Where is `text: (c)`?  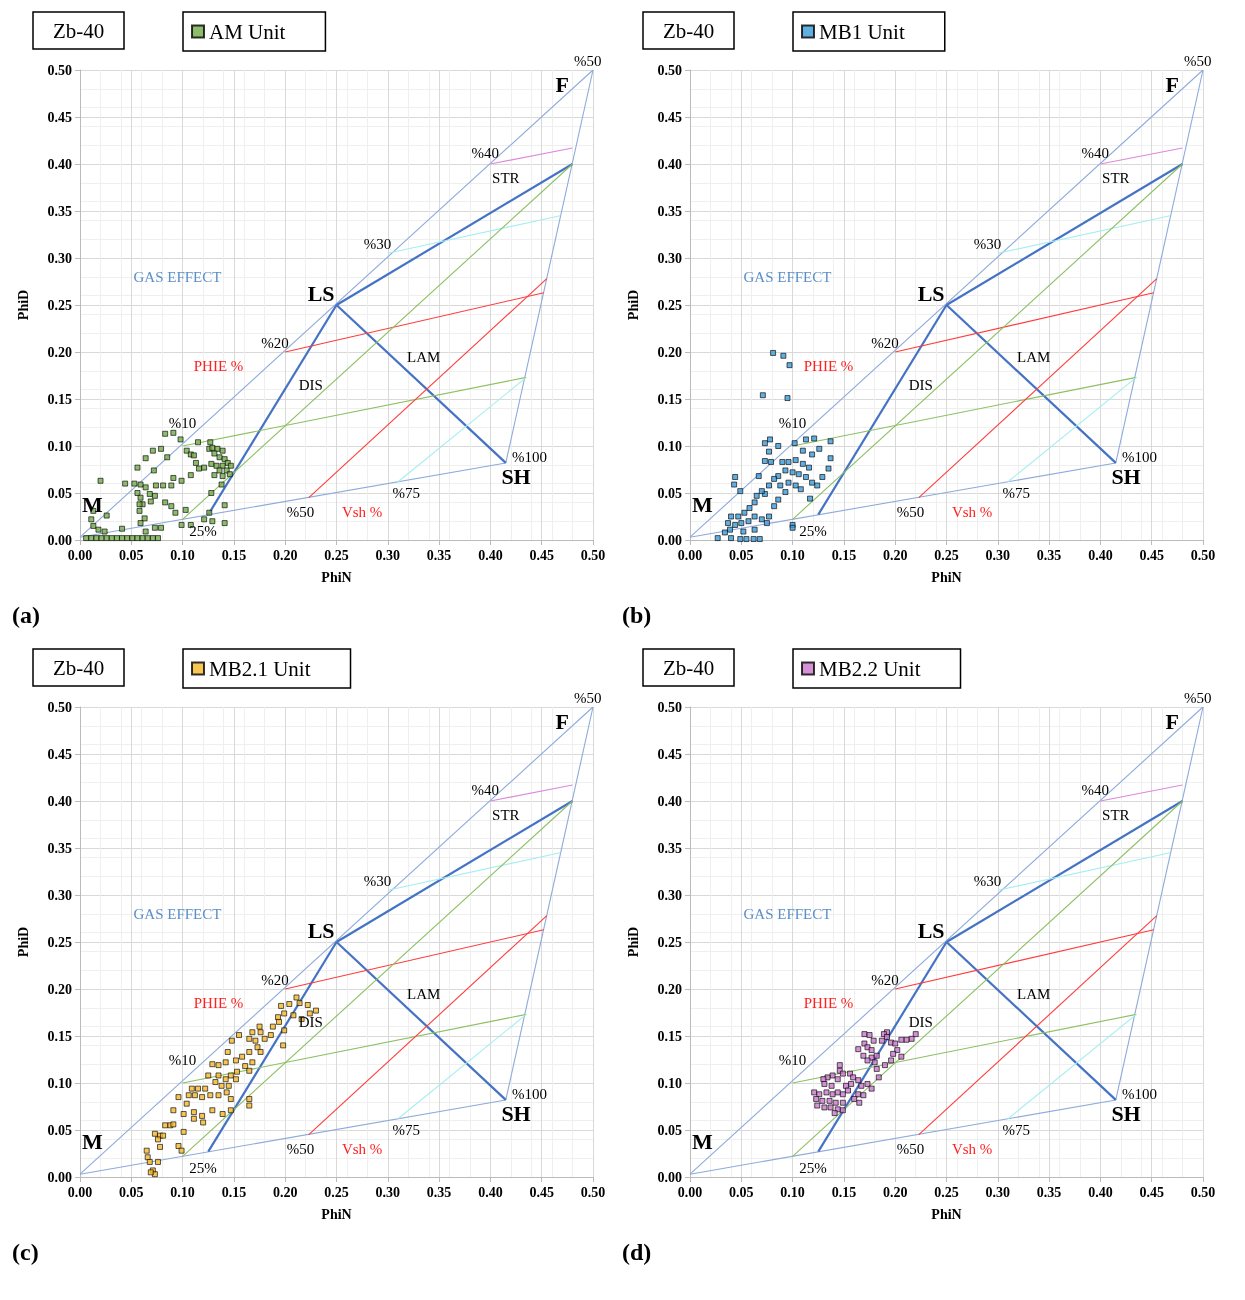 text: (c) is located at coordinates (25, 1252).